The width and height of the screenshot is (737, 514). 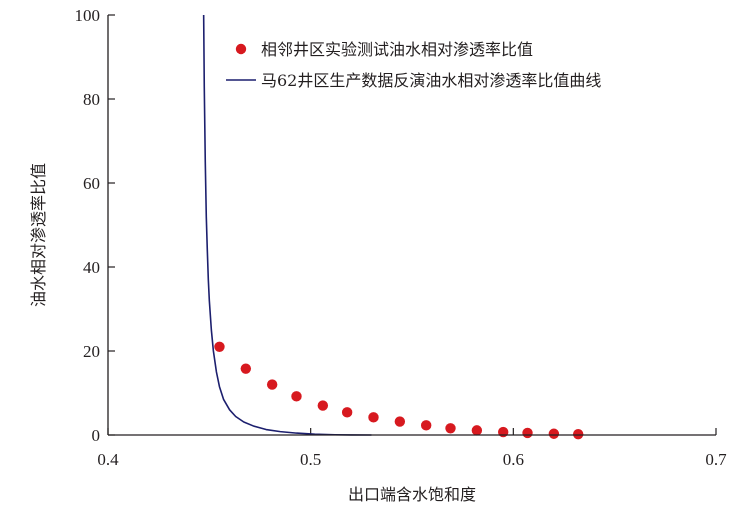 I want to click on scatter-series, so click(x=399, y=390).